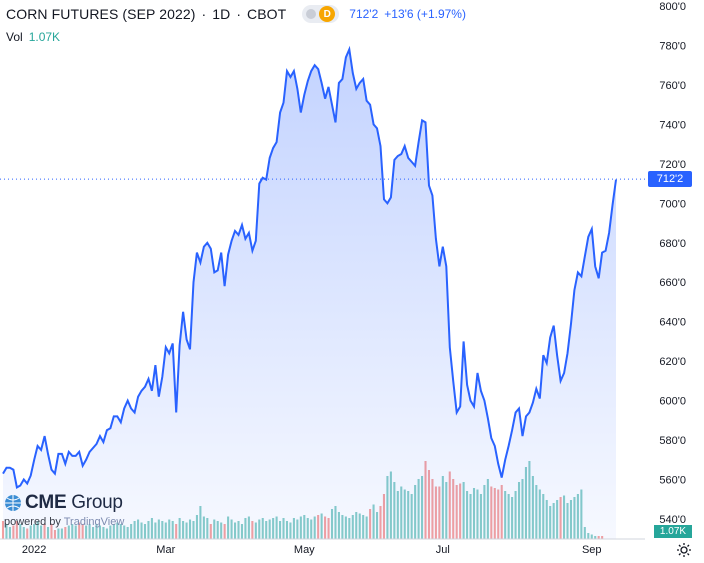 This screenshot has width=704, height=563. What do you see at coordinates (13, 503) in the screenshot?
I see `globe-icon` at bounding box center [13, 503].